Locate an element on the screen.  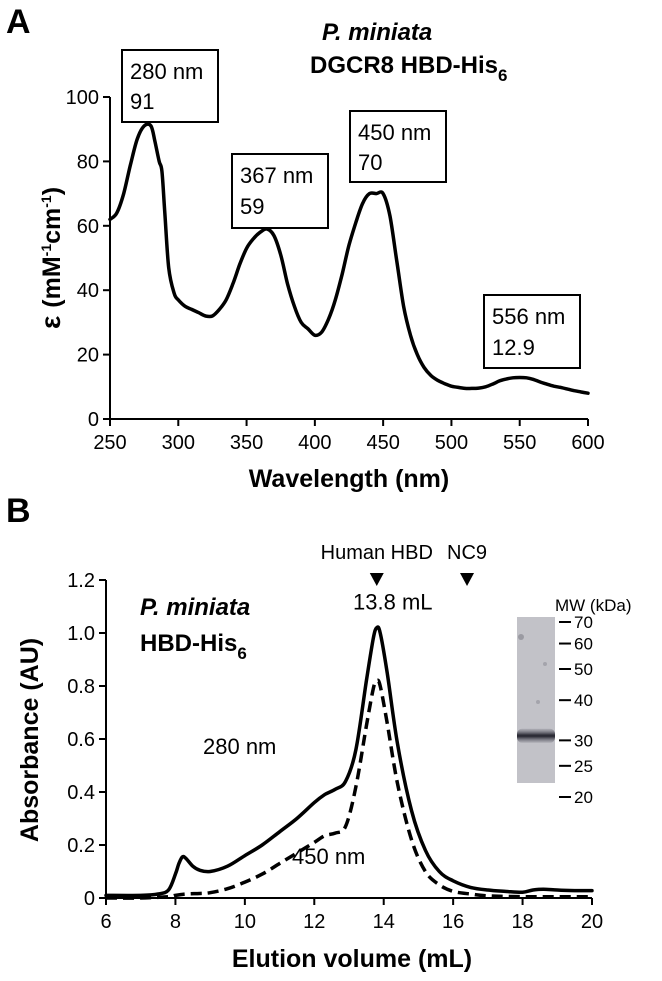
panel-b-y-tick-label: 0.8 is located at coordinates (81, 687).